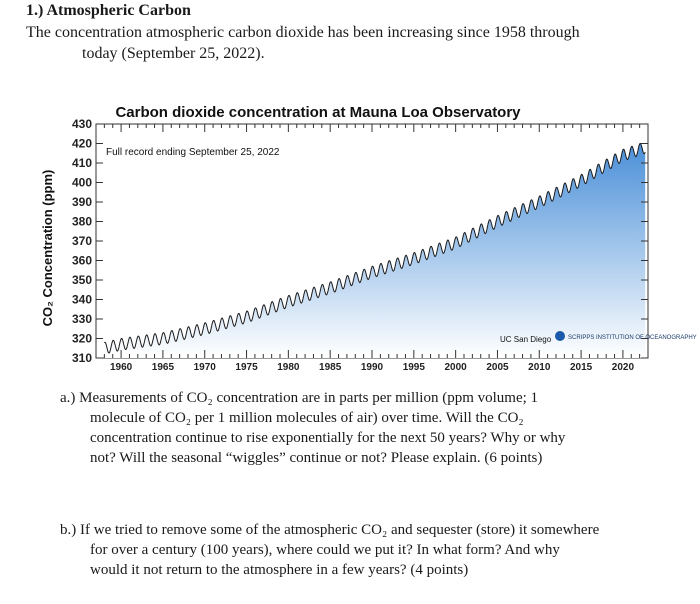 The height and width of the screenshot is (604, 700). What do you see at coordinates (82, 358) in the screenshot?
I see `y-tick-label: 310` at bounding box center [82, 358].